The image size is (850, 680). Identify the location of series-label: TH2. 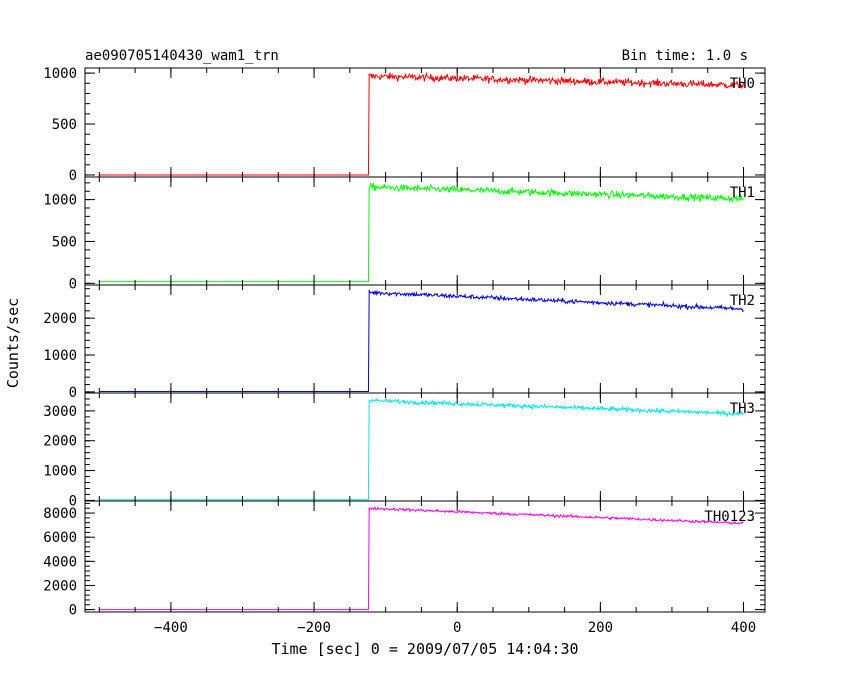
(742, 301).